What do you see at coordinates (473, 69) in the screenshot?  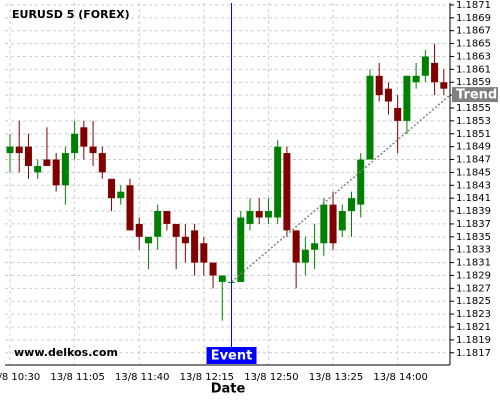 I see `y-tick-label: 1.1861` at bounding box center [473, 69].